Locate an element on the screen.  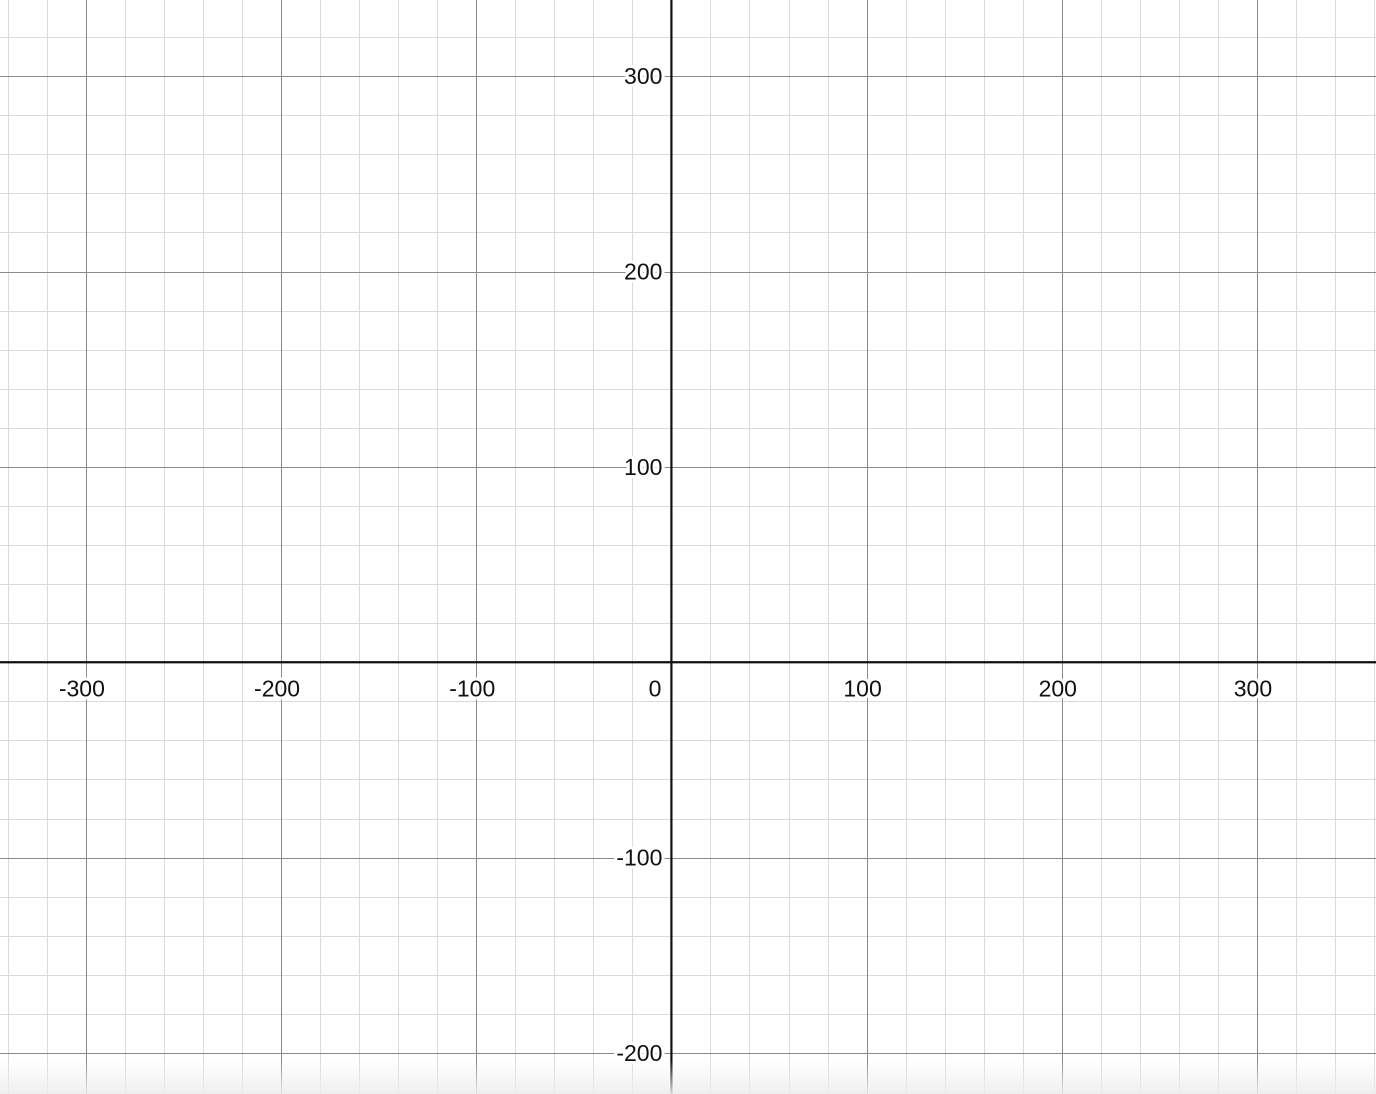
x-tick-label: -100 is located at coordinates (472, 688).